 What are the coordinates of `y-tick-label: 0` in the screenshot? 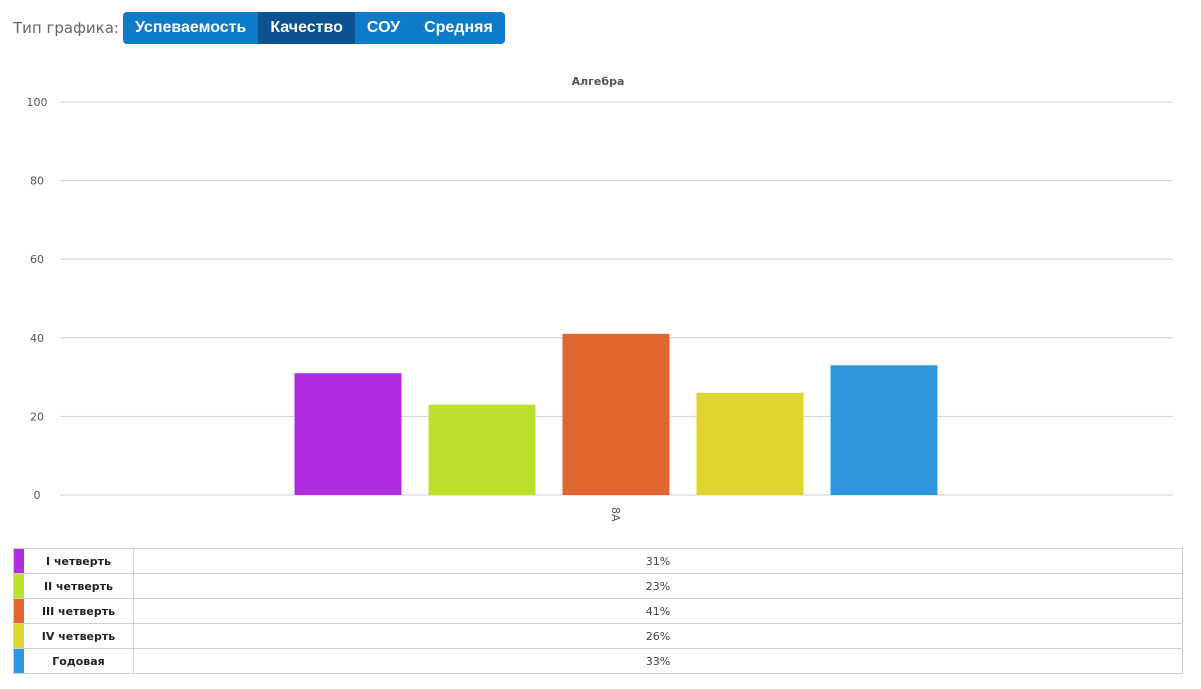 It's located at (37, 495).